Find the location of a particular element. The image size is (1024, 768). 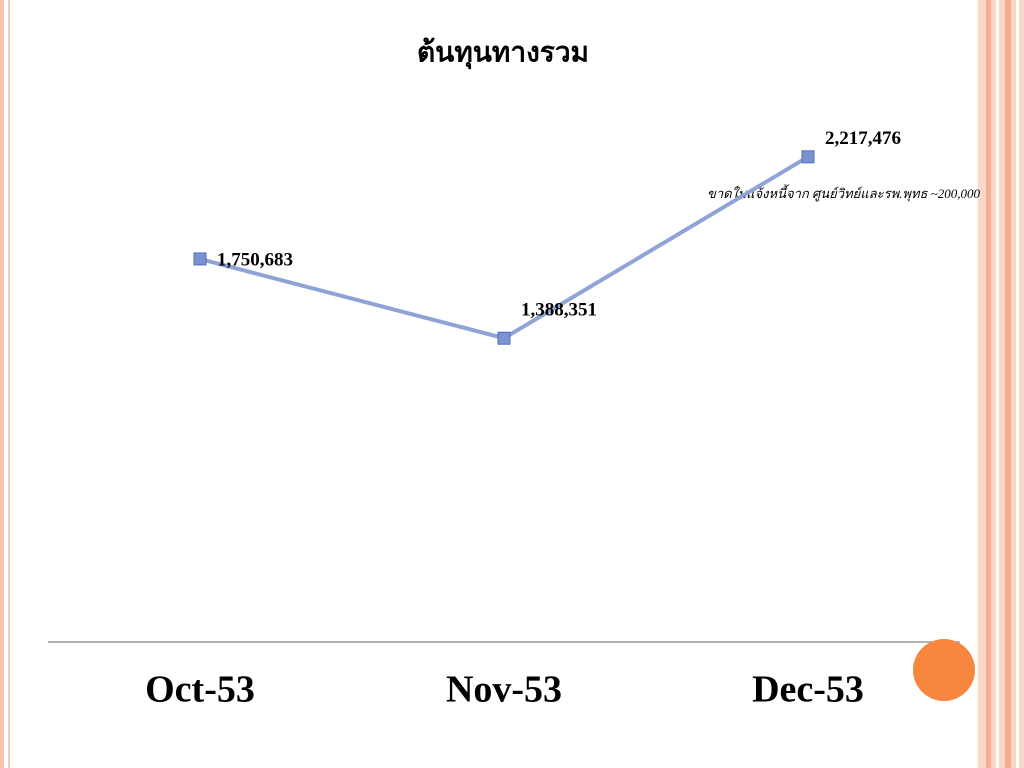

data-label: 1,750,683 is located at coordinates (255, 259).